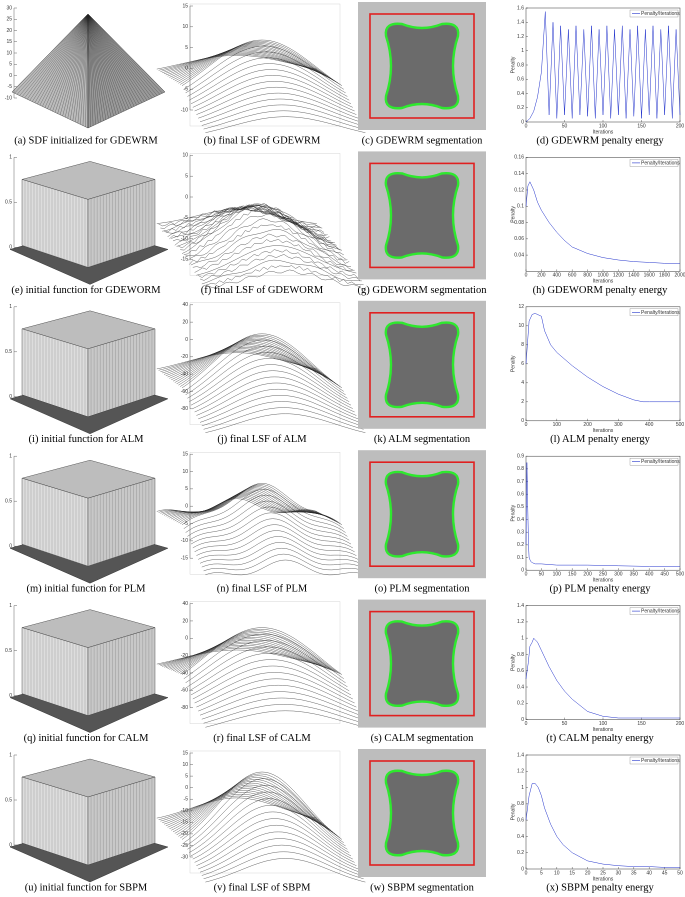 This screenshot has width=685, height=897. What do you see at coordinates (618, 575) in the screenshot?
I see `x-tick-label: 300` at bounding box center [618, 575].